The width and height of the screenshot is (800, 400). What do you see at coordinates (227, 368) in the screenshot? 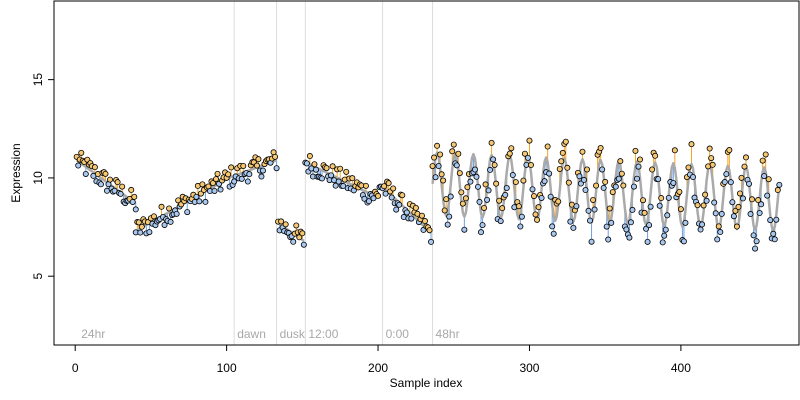
I see `x-tick-label: 100` at bounding box center [227, 368].